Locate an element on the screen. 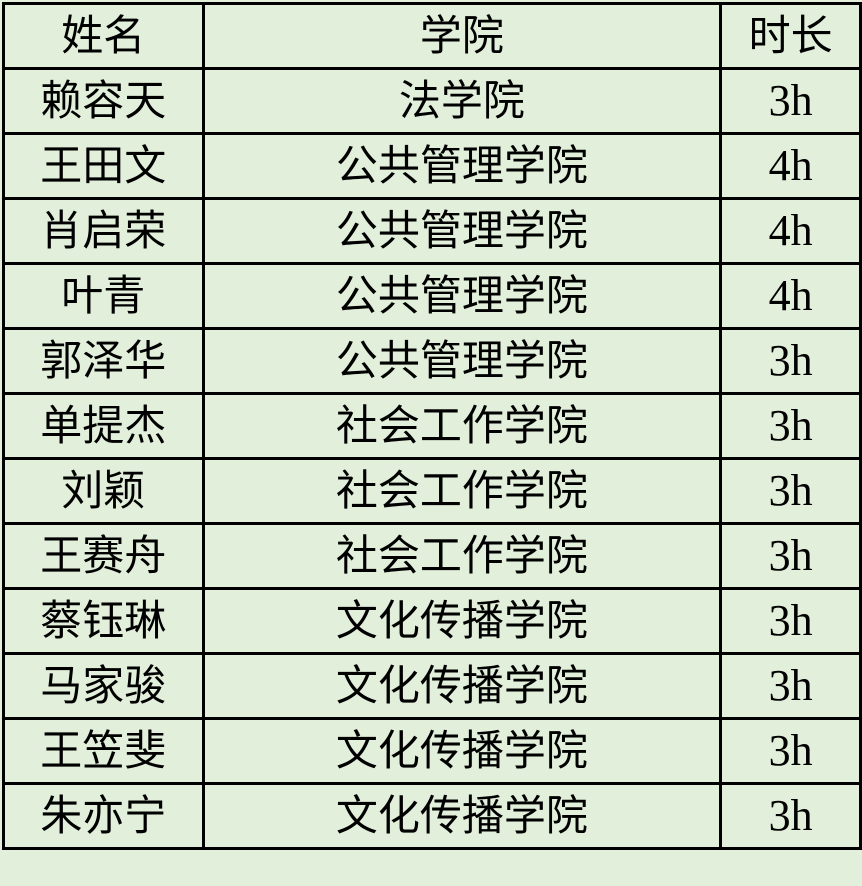 The height and width of the screenshot is (886, 862). name-cell: 蔡钰琳 is located at coordinates (103, 621).